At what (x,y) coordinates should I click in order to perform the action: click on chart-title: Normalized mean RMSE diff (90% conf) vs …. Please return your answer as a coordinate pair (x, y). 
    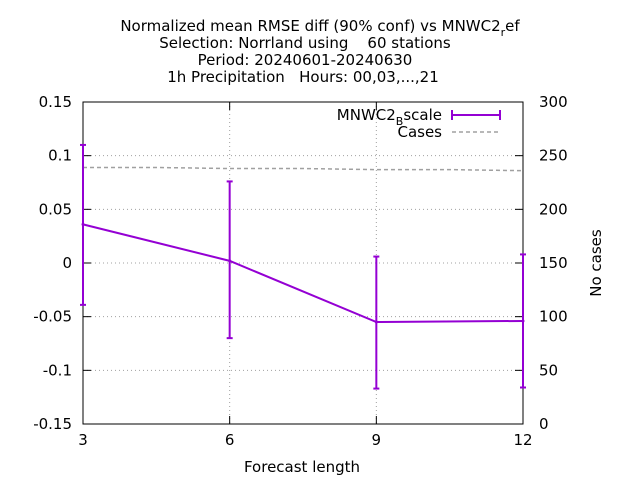
    Looking at the image, I should click on (320, 51).